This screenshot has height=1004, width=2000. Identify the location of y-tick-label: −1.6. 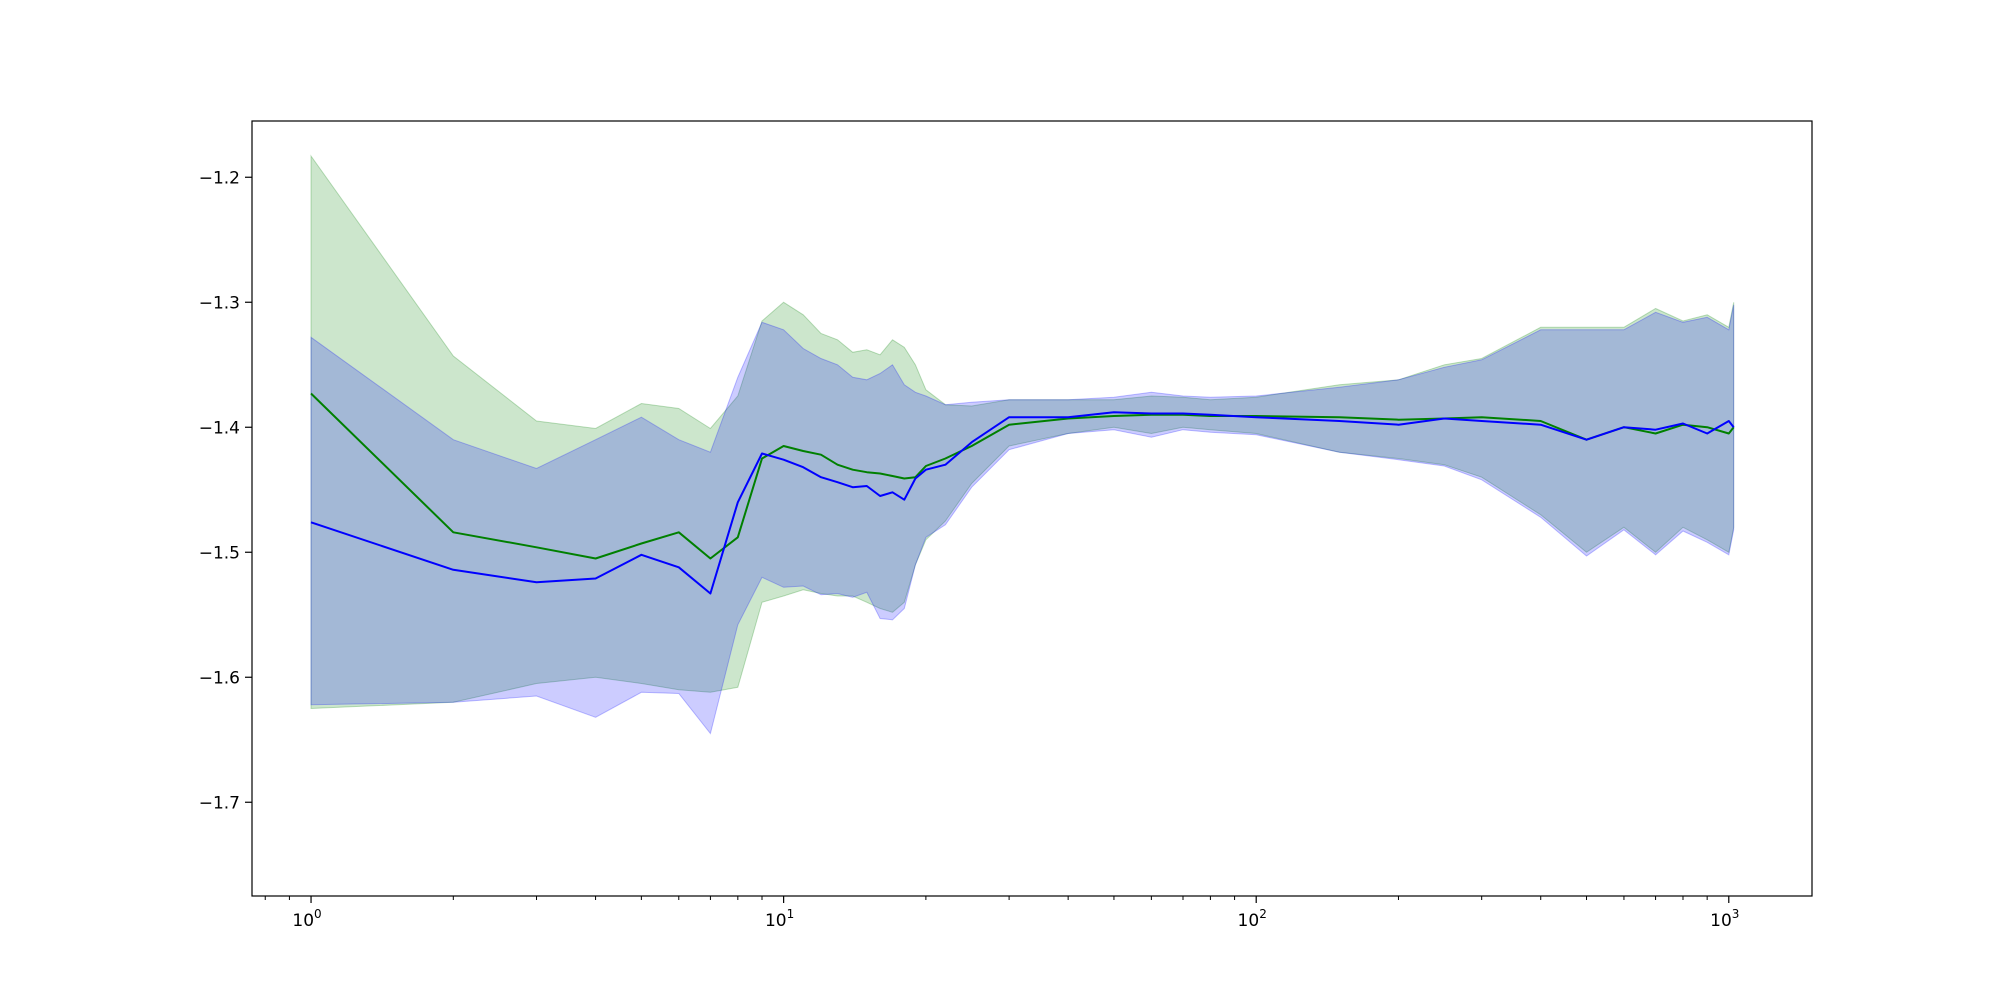
(219, 678).